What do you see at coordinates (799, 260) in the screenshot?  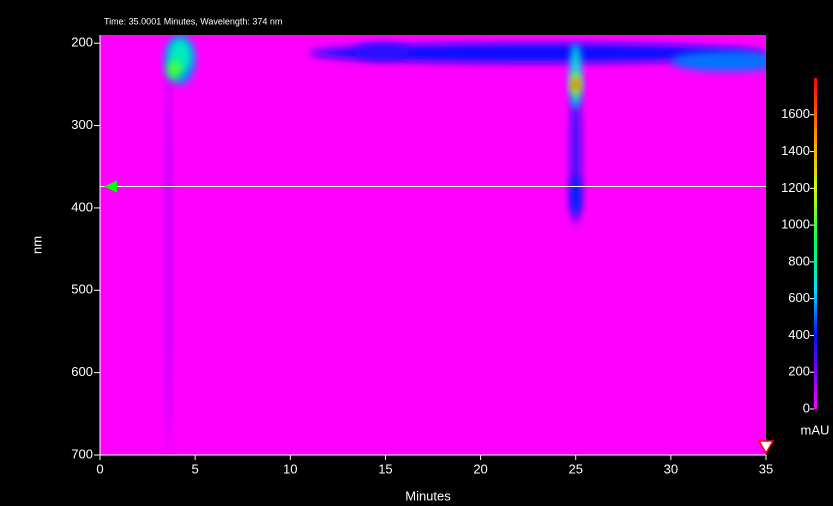 I see `colorbar-tick-label: 800` at bounding box center [799, 260].